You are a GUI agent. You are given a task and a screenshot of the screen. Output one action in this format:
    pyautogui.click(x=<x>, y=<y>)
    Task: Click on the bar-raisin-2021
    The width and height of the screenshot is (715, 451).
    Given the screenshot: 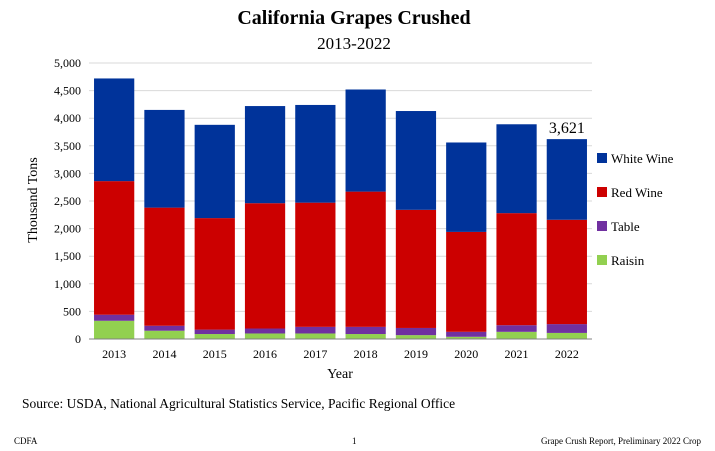 What is the action you would take?
    pyautogui.click(x=516, y=335)
    